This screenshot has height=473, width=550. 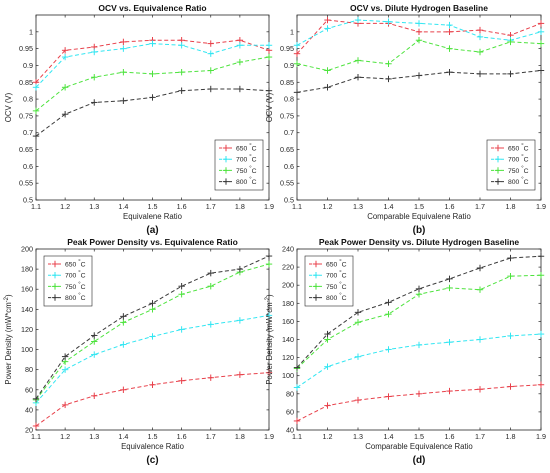 I want to click on chart-title: OCV vs. Equivalence Ratio, so click(x=152, y=8).